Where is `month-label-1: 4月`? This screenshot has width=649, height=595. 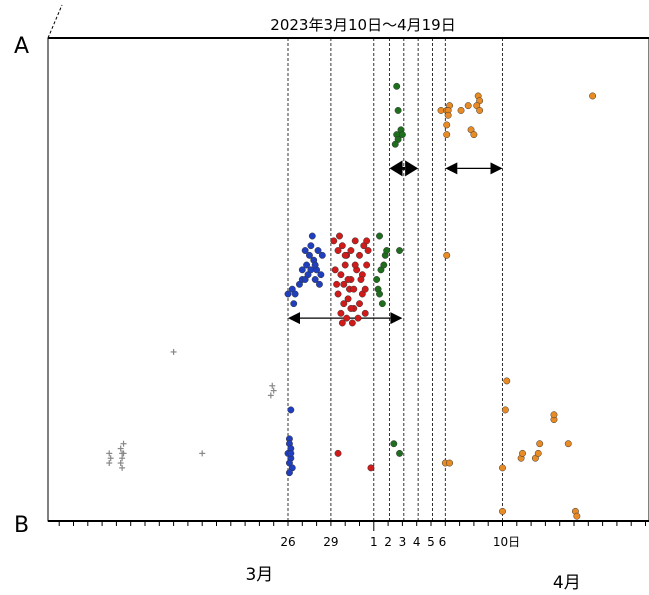
month-label-1: 4月 is located at coordinates (567, 583).